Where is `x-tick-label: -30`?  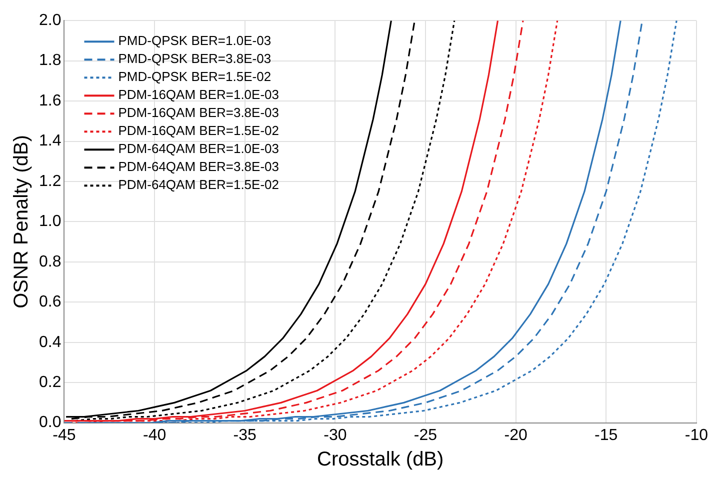
x-tick-label: -30 is located at coordinates (335, 435).